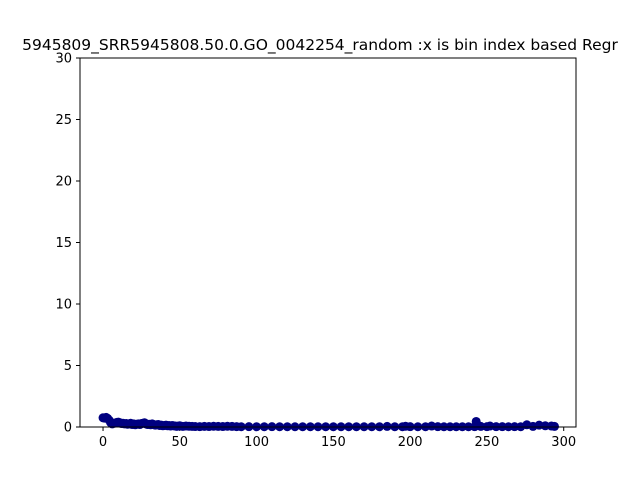 This screenshot has height=480, width=640. What do you see at coordinates (180, 442) in the screenshot?
I see `x-tick-label: 50` at bounding box center [180, 442].